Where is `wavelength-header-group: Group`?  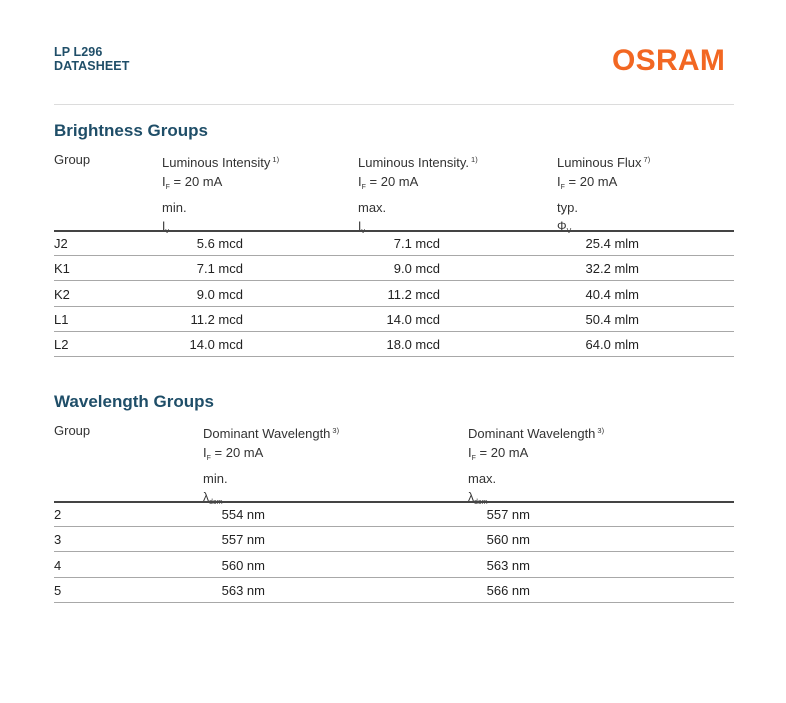 wavelength-header-group: Group is located at coordinates (72, 430).